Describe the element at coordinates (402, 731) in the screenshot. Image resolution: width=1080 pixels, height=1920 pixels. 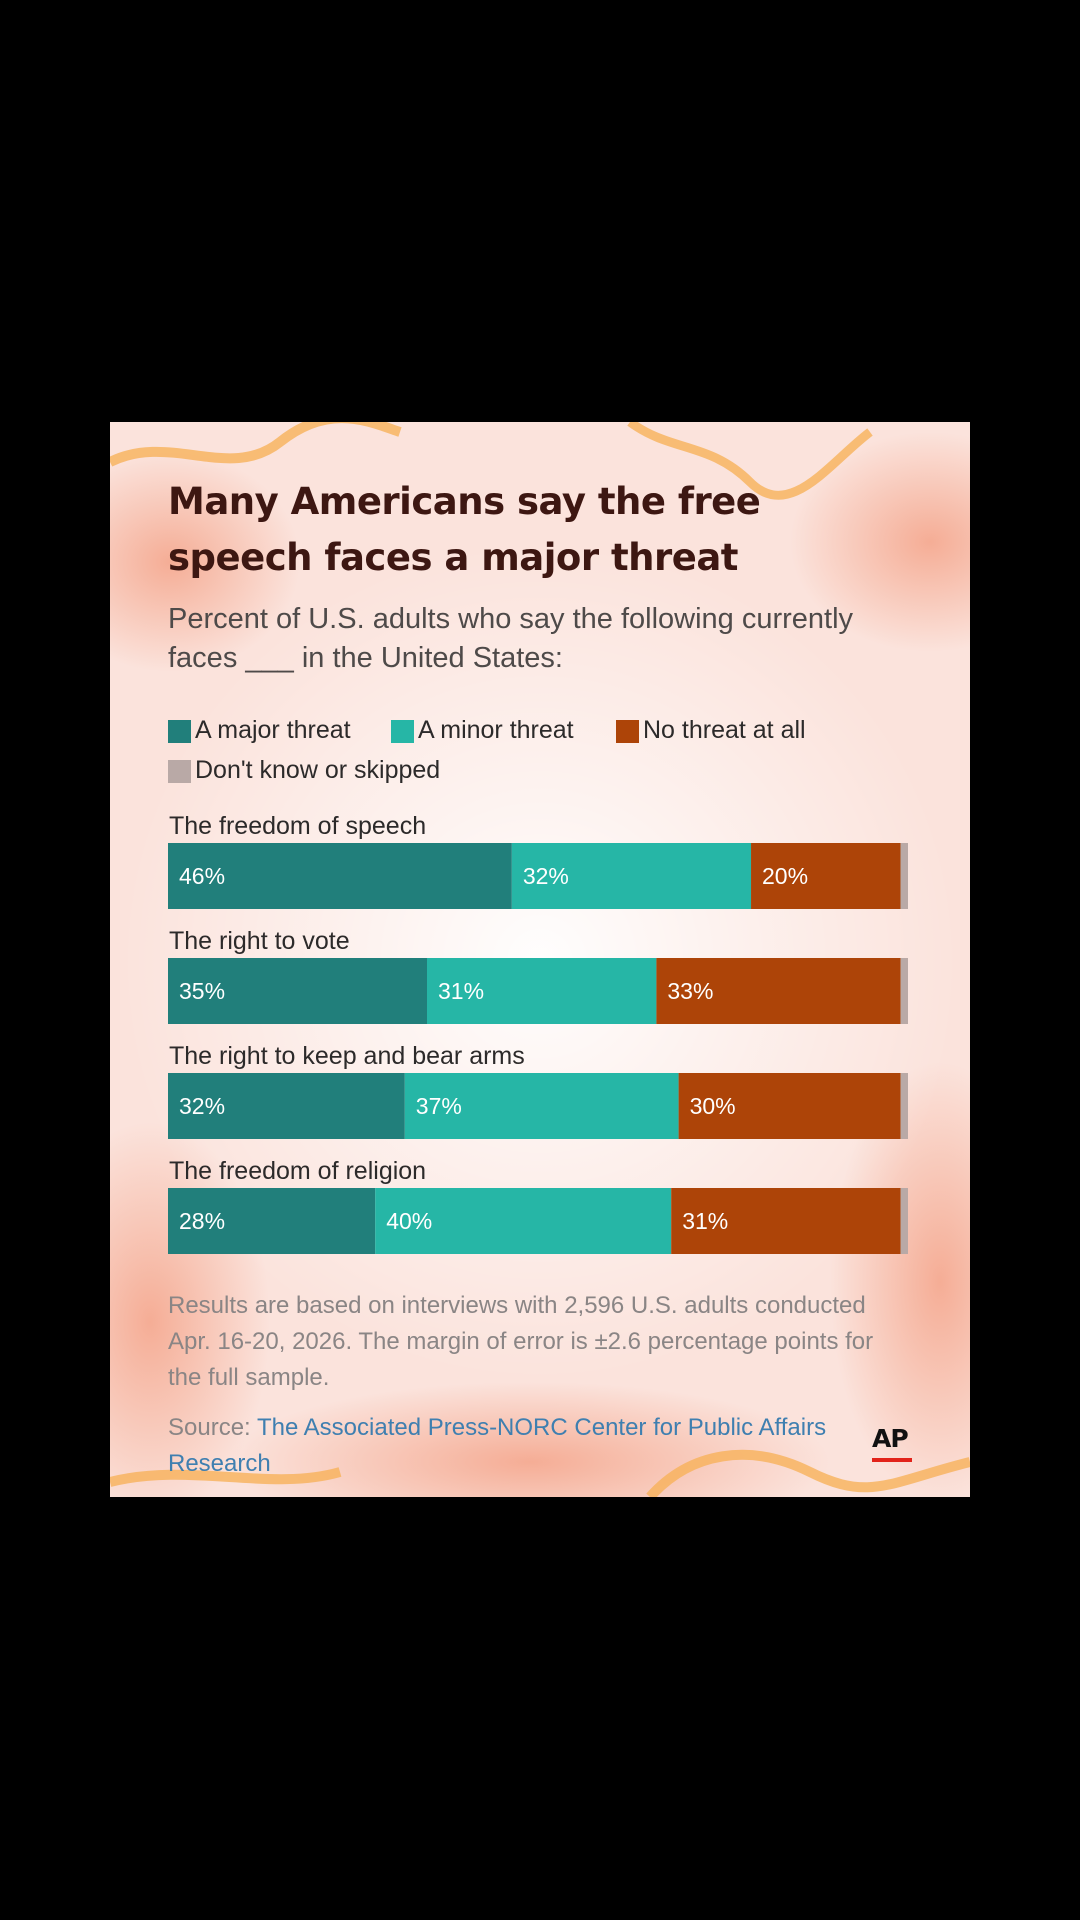
I see `legend-swatch-minor` at that location.